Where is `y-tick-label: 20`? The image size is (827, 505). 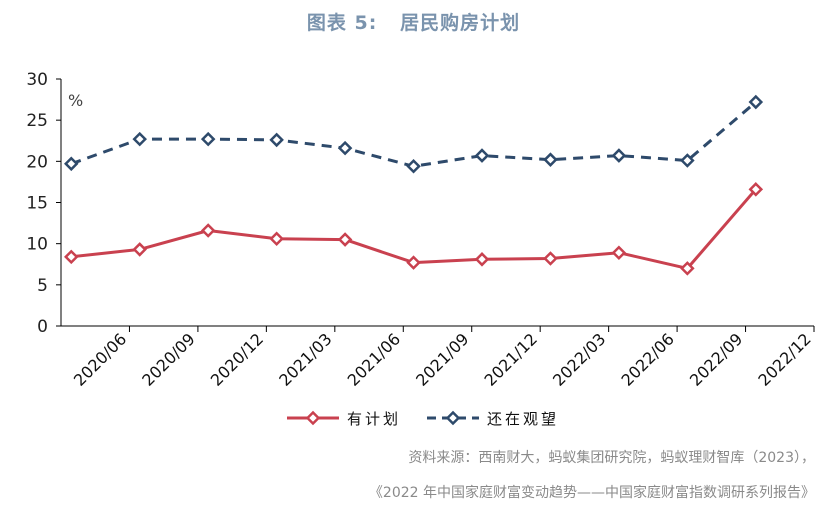 y-tick-label: 20 is located at coordinates (37, 162).